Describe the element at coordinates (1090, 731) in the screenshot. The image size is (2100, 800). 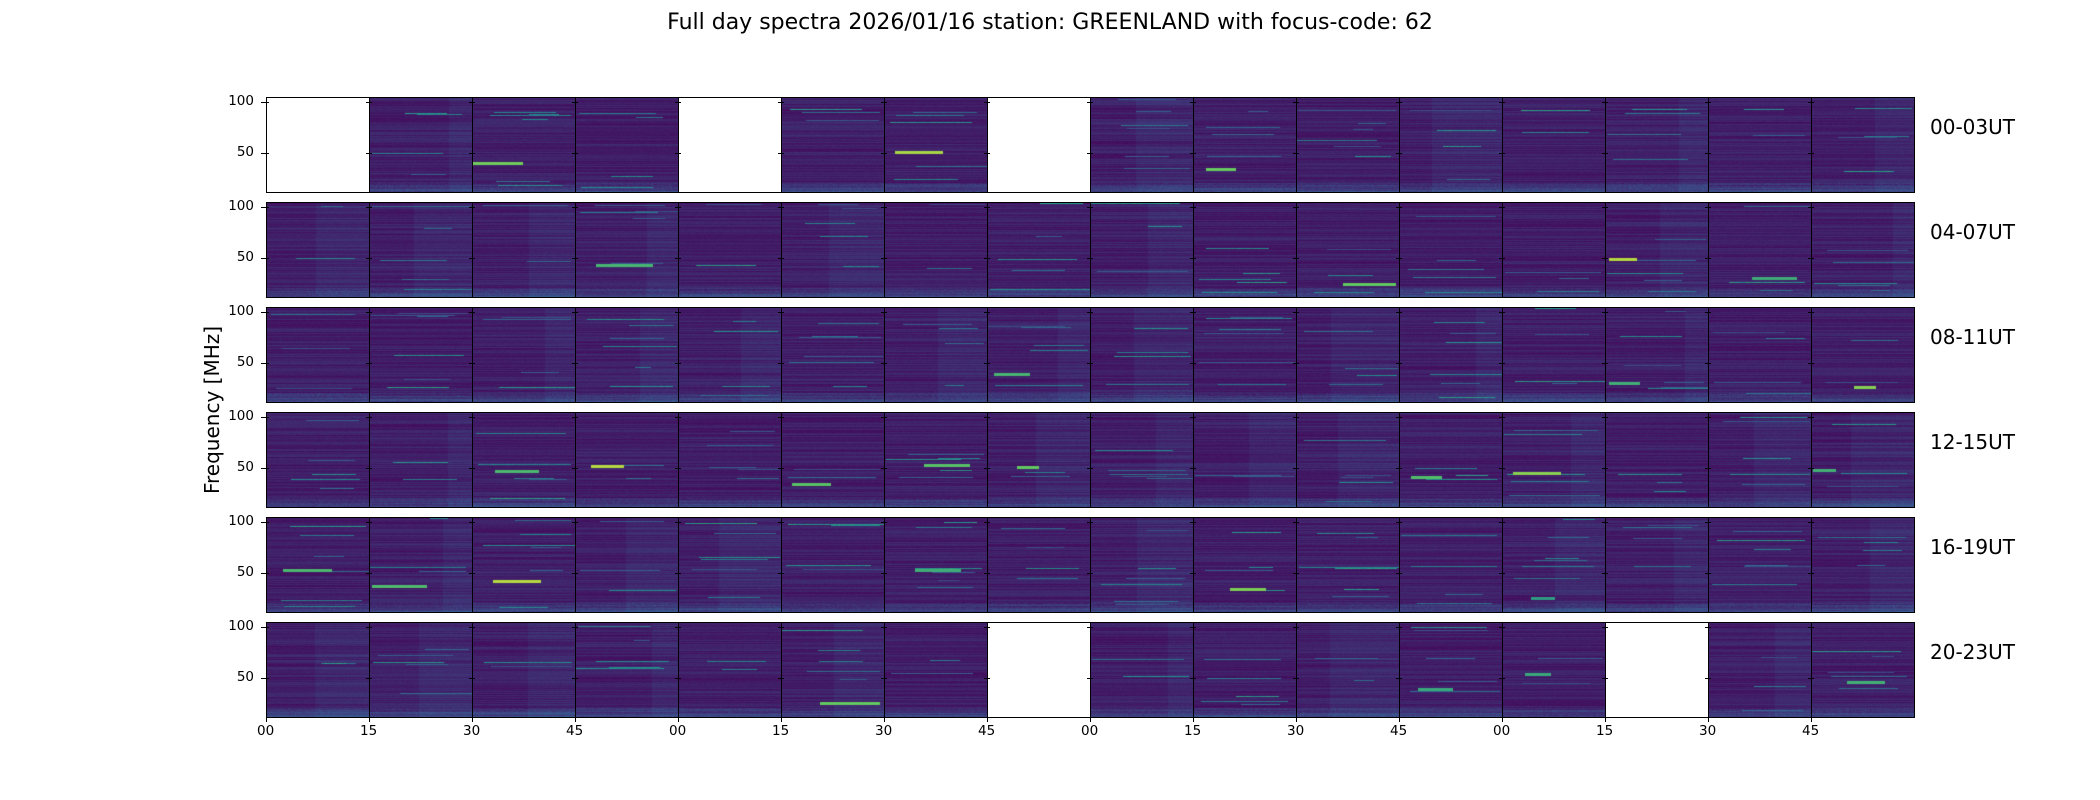
I see `x-tick-label: 00` at that location.